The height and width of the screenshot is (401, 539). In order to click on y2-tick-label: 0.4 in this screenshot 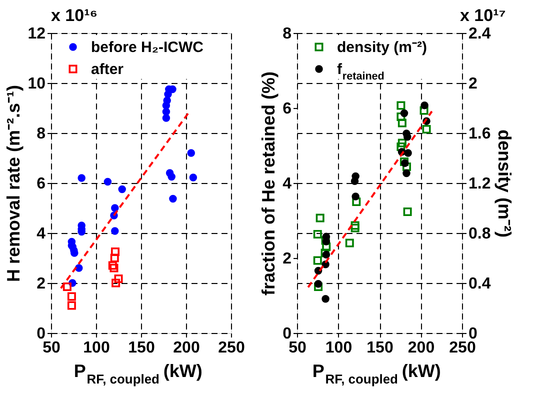, I will do `click(479, 284)`.